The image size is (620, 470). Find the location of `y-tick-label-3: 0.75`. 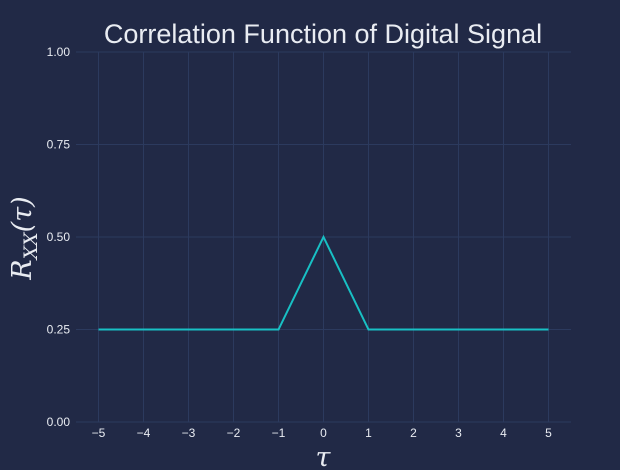

y-tick-label-3: 0.75 is located at coordinates (59, 145).